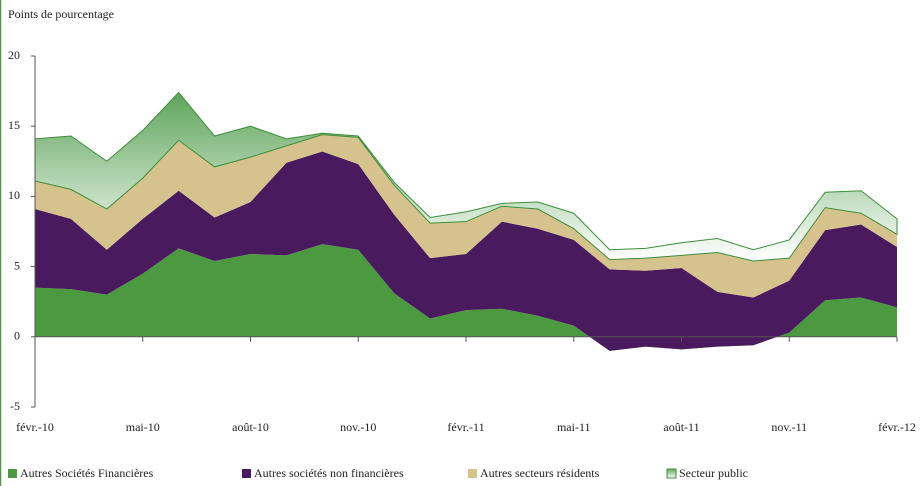 The image size is (921, 486). I want to click on x-tick-label: mai-11, so click(574, 427).